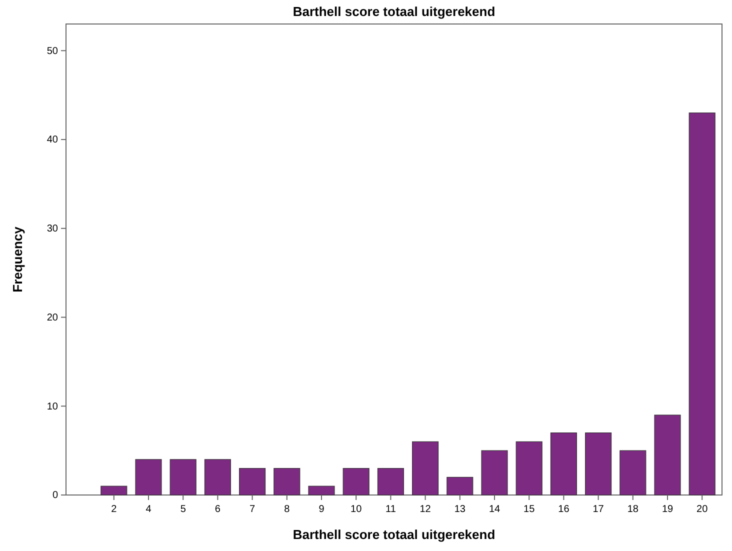  What do you see at coordinates (598, 509) in the screenshot?
I see `x-tick-label: 17` at bounding box center [598, 509].